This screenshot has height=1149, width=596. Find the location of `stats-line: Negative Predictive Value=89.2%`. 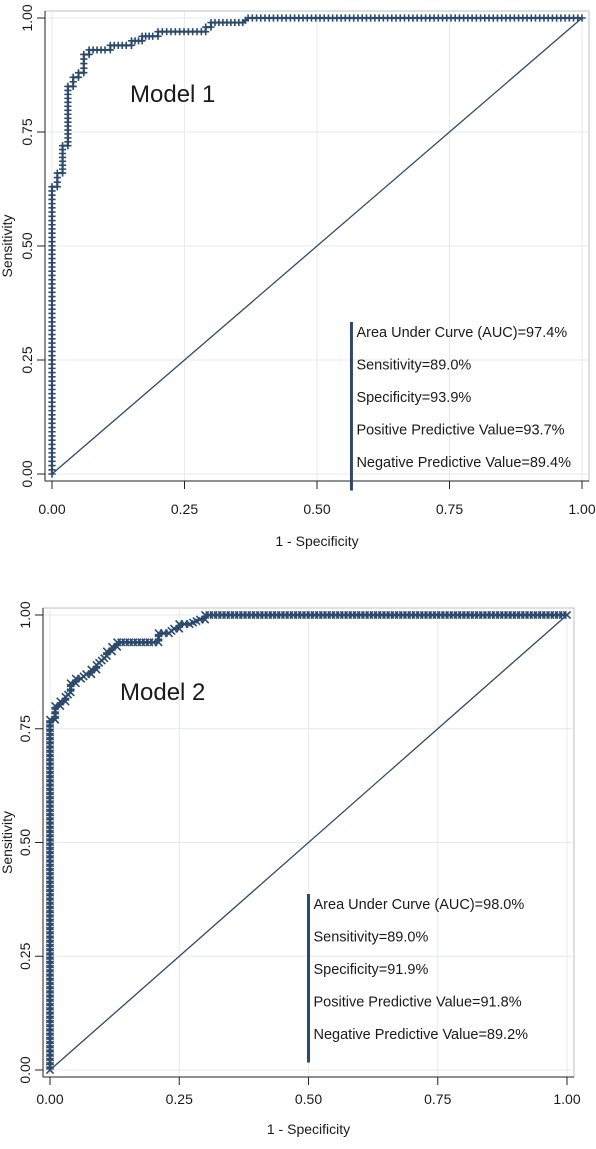

stats-line: Negative Predictive Value=89.2% is located at coordinates (421, 1035).